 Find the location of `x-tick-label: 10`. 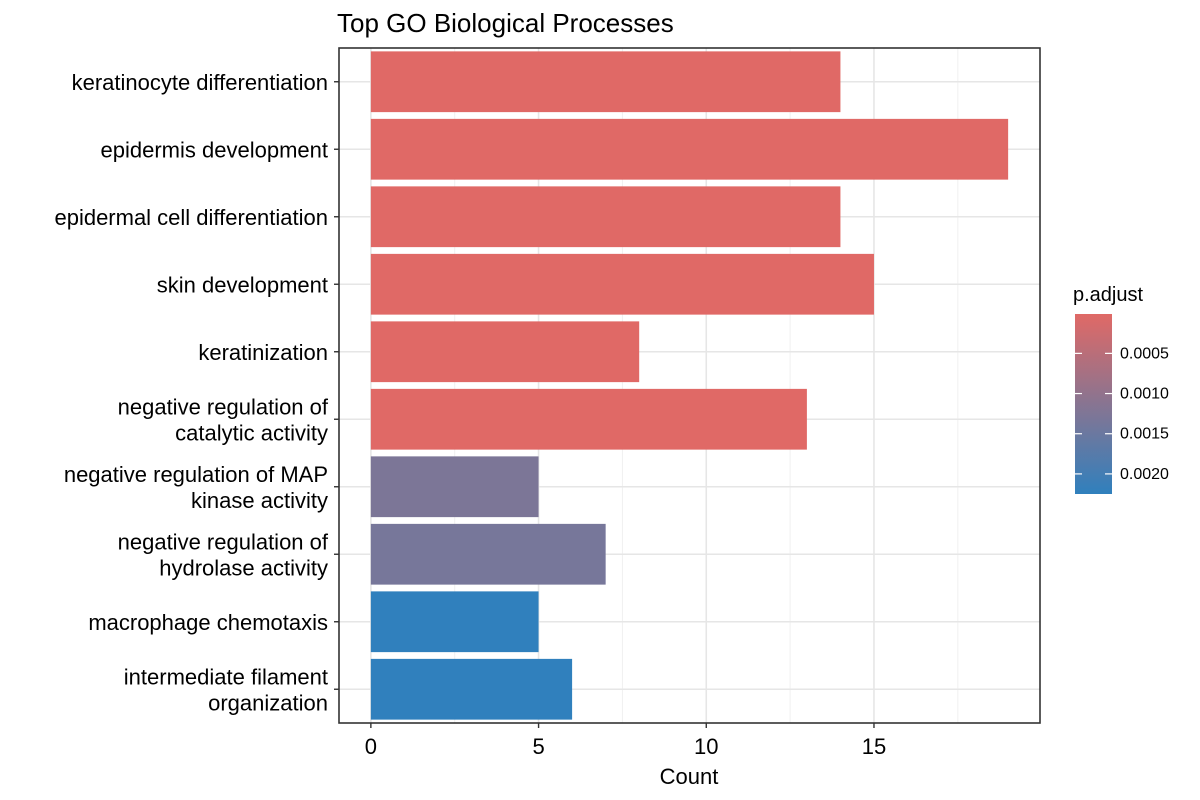

x-tick-label: 10 is located at coordinates (706, 746).